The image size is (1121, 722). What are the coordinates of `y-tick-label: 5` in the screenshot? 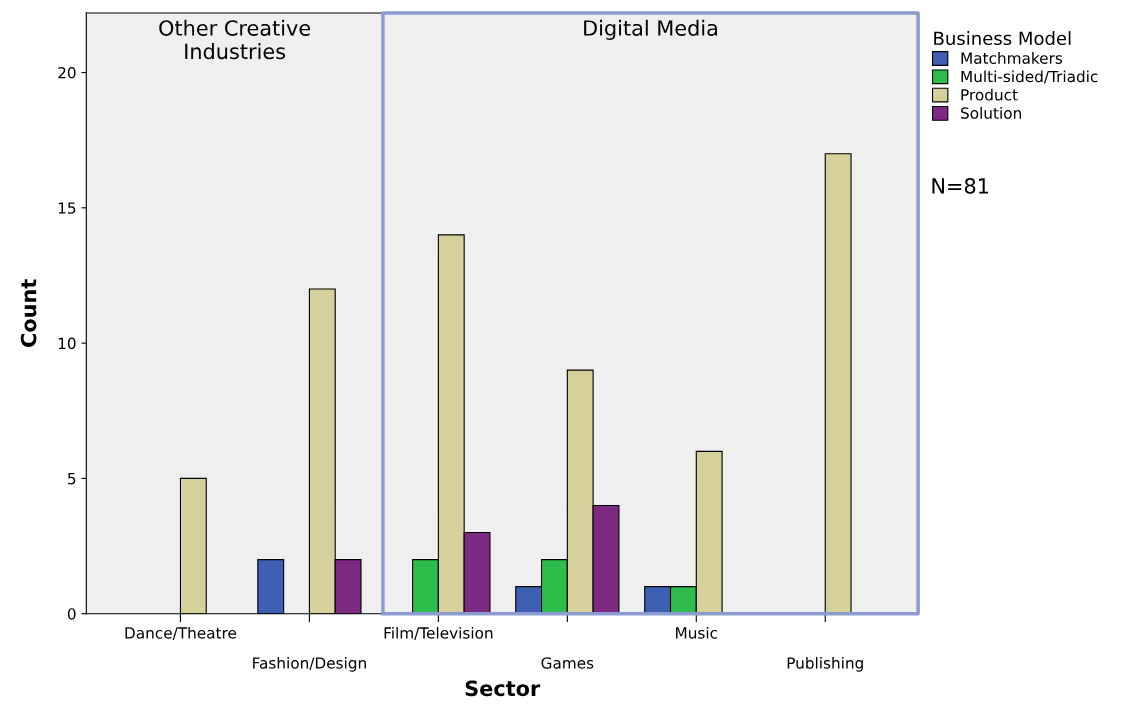 It's located at (72, 479).